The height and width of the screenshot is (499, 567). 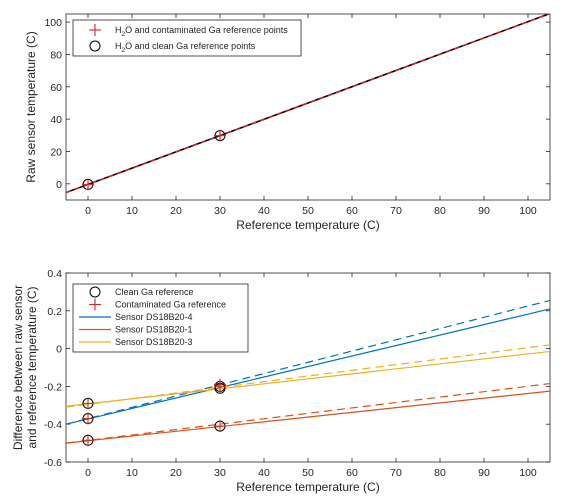 I want to click on top-ytick-label-1: 20, so click(x=56, y=152).